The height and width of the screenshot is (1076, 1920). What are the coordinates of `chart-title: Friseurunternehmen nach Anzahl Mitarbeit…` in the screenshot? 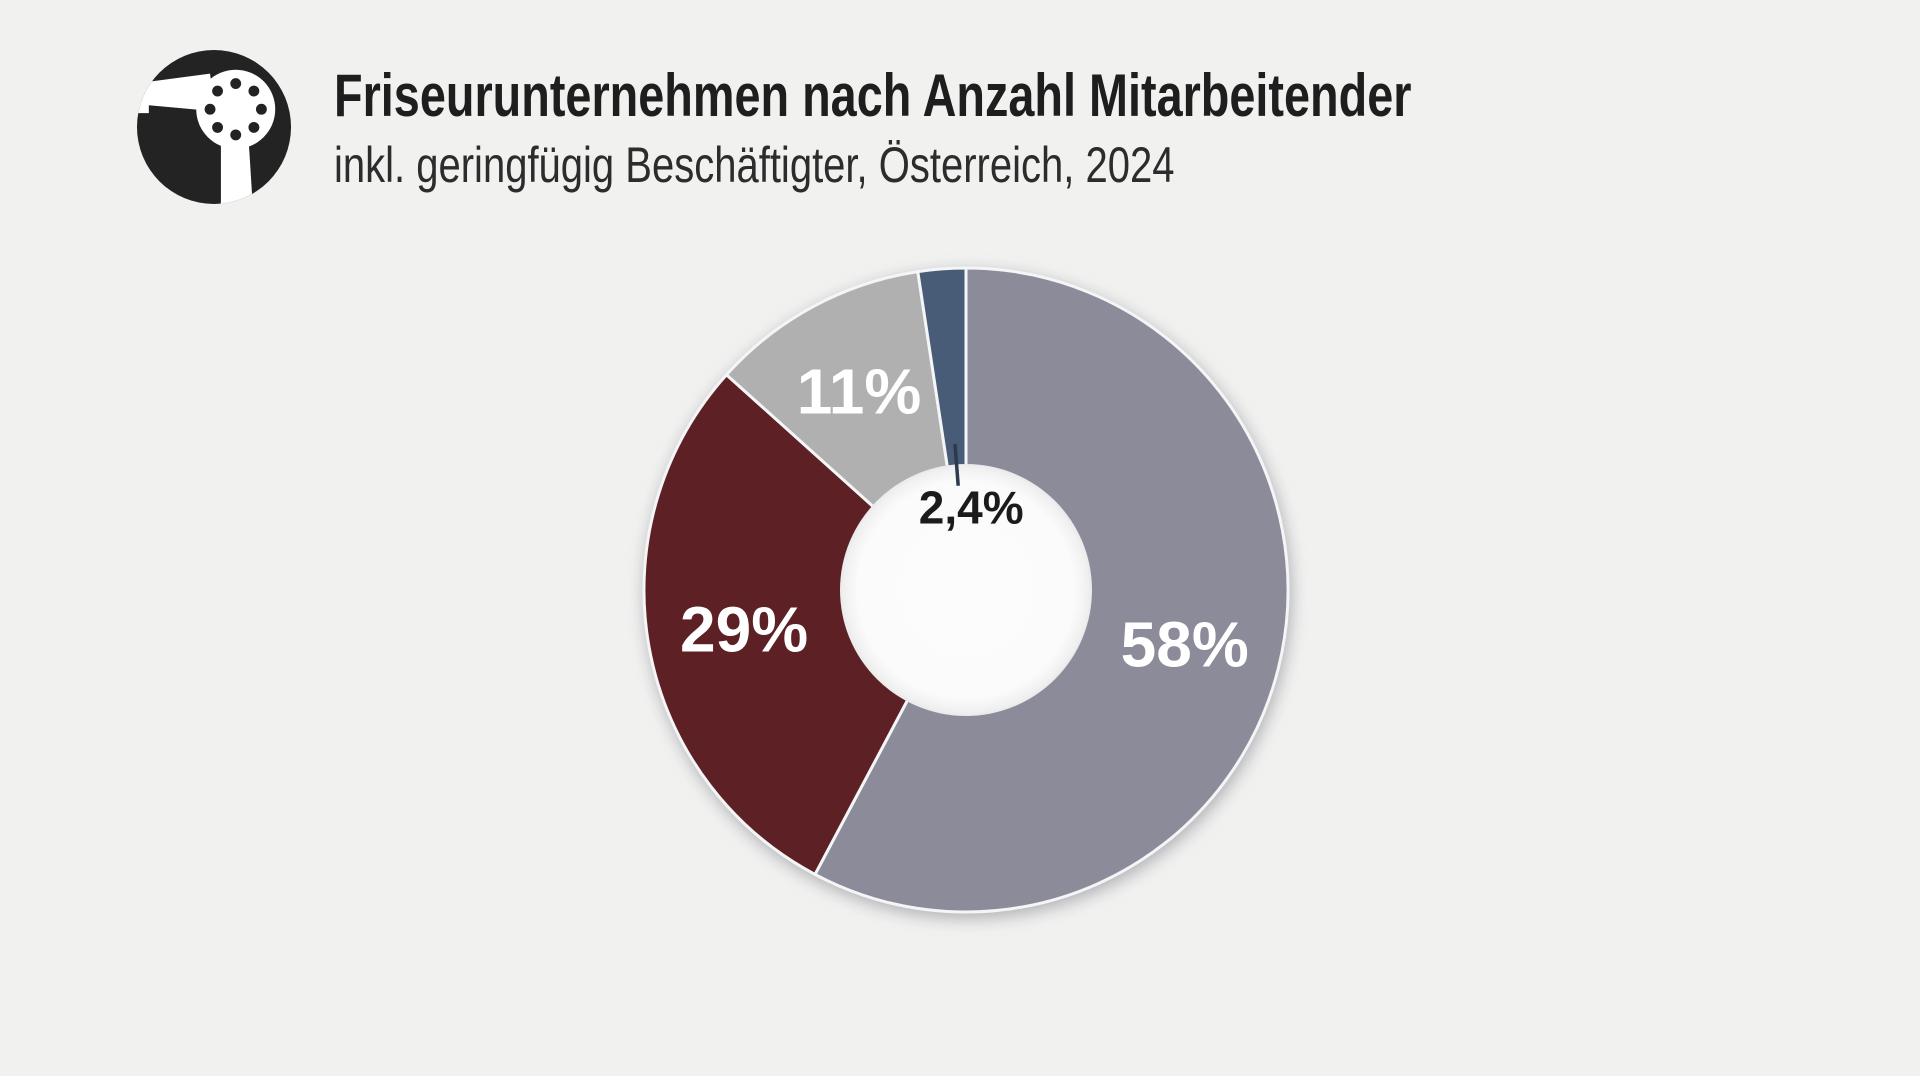 It's located at (873, 95).